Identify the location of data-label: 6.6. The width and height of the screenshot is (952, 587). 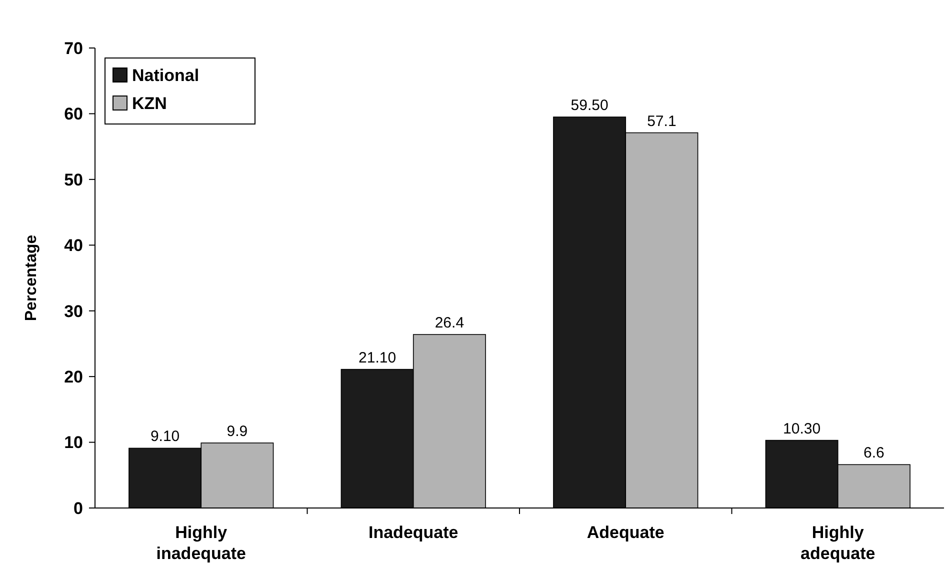
(874, 453).